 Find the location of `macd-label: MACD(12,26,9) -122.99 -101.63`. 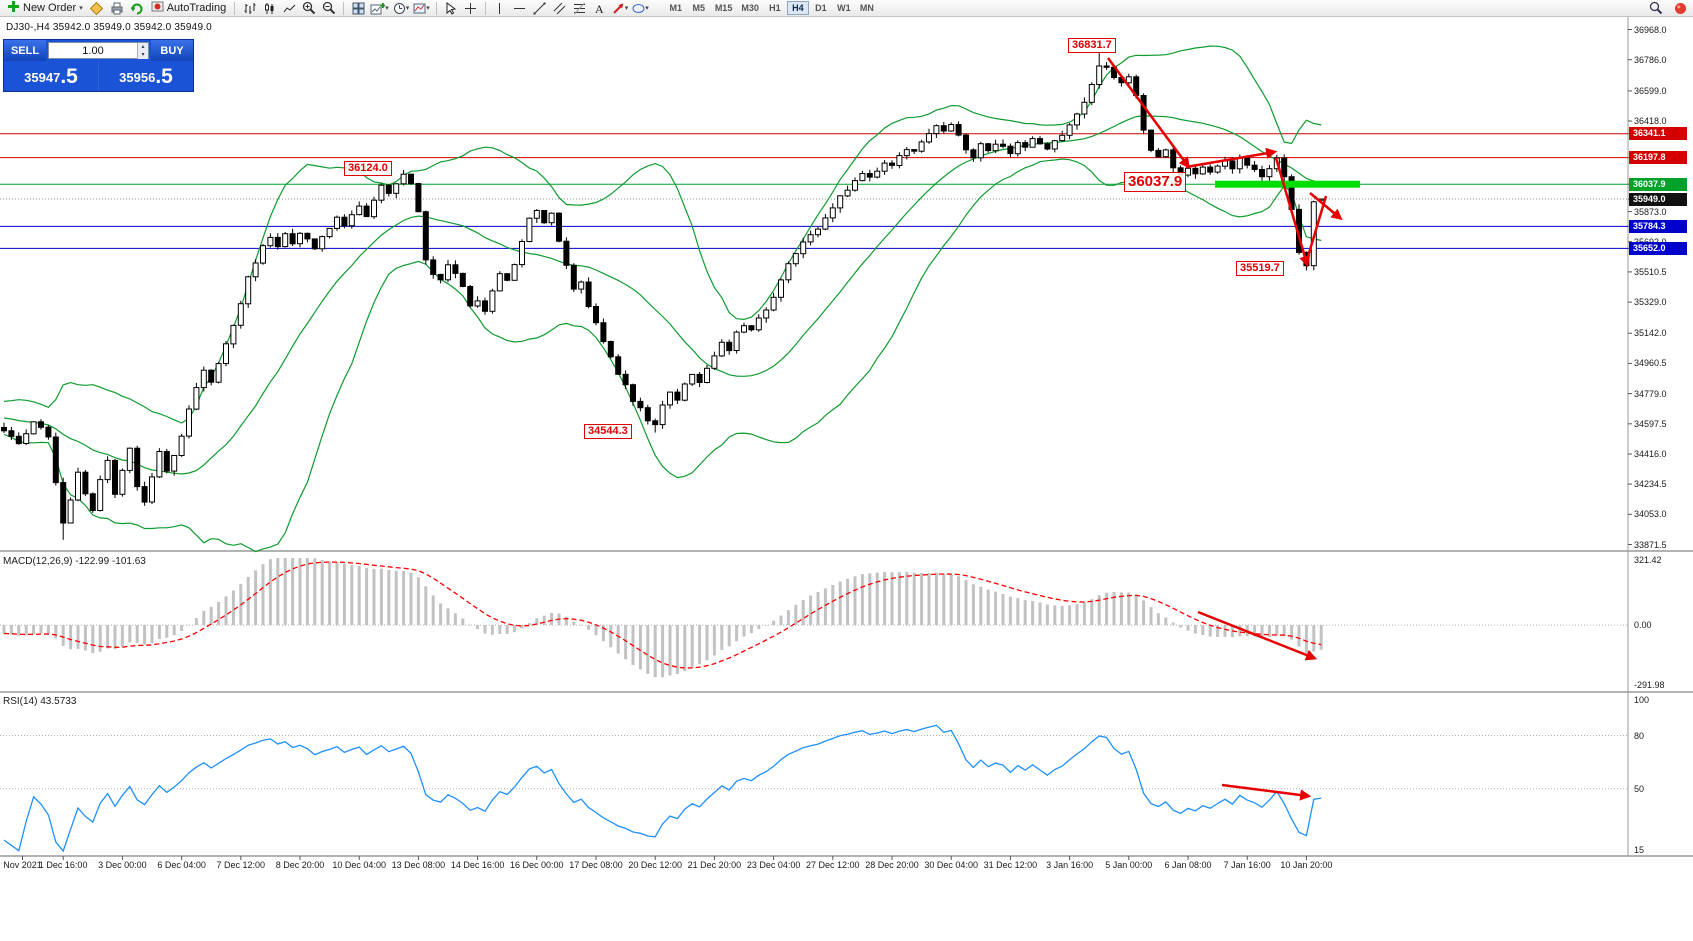

macd-label: MACD(12,26,9) -122.99 -101.63 is located at coordinates (74, 561).